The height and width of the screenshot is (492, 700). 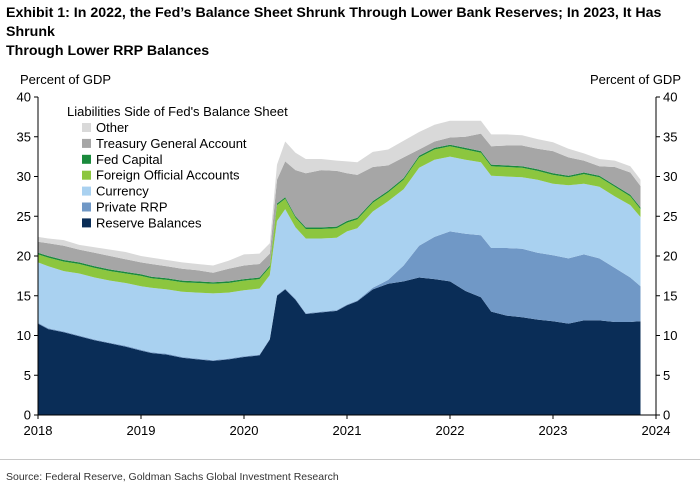 What do you see at coordinates (86, 223) in the screenshot?
I see `legend-swatch-reserve-balances` at bounding box center [86, 223].